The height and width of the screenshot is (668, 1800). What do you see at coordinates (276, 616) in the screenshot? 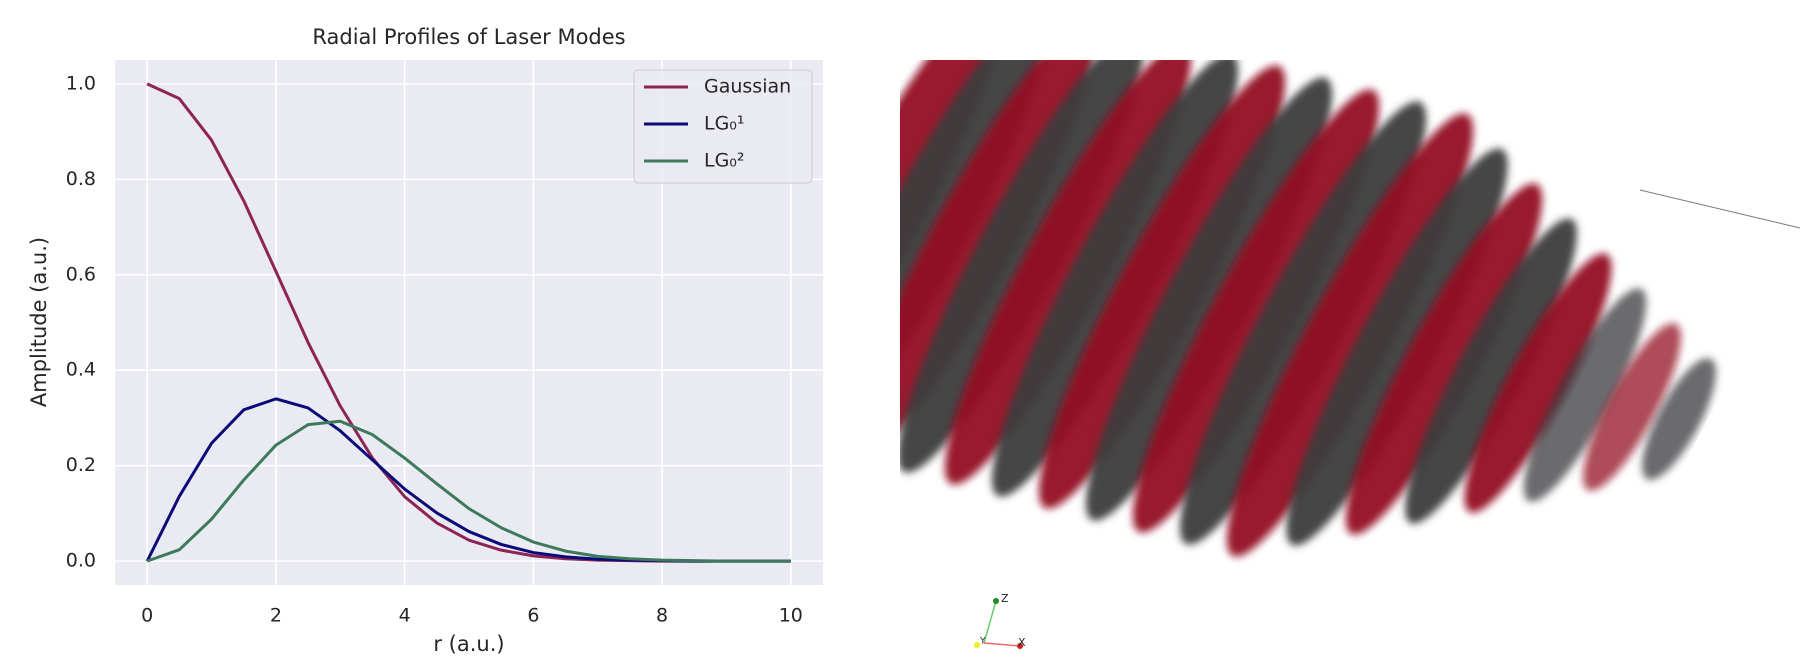
I see `x-tick-label: 2` at bounding box center [276, 616].